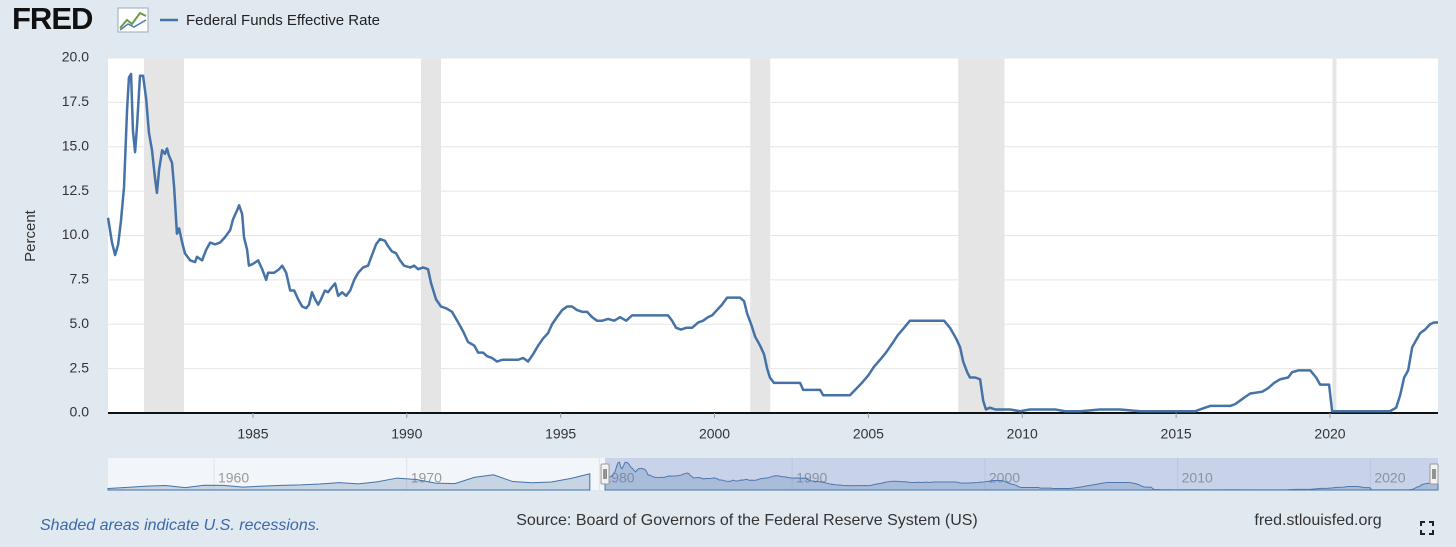 The height and width of the screenshot is (547, 1456). What do you see at coordinates (252, 434) in the screenshot?
I see `x-tick-label: 1985` at bounding box center [252, 434].